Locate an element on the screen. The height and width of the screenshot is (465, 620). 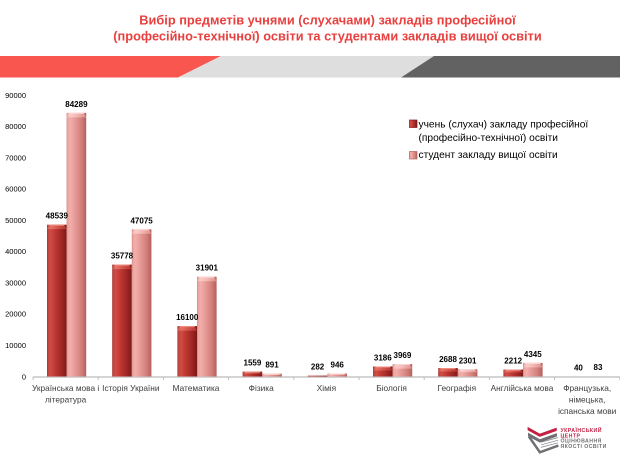
svg-text: ЯКОСТІ ОСВІТИ is located at coordinates (584, 447).